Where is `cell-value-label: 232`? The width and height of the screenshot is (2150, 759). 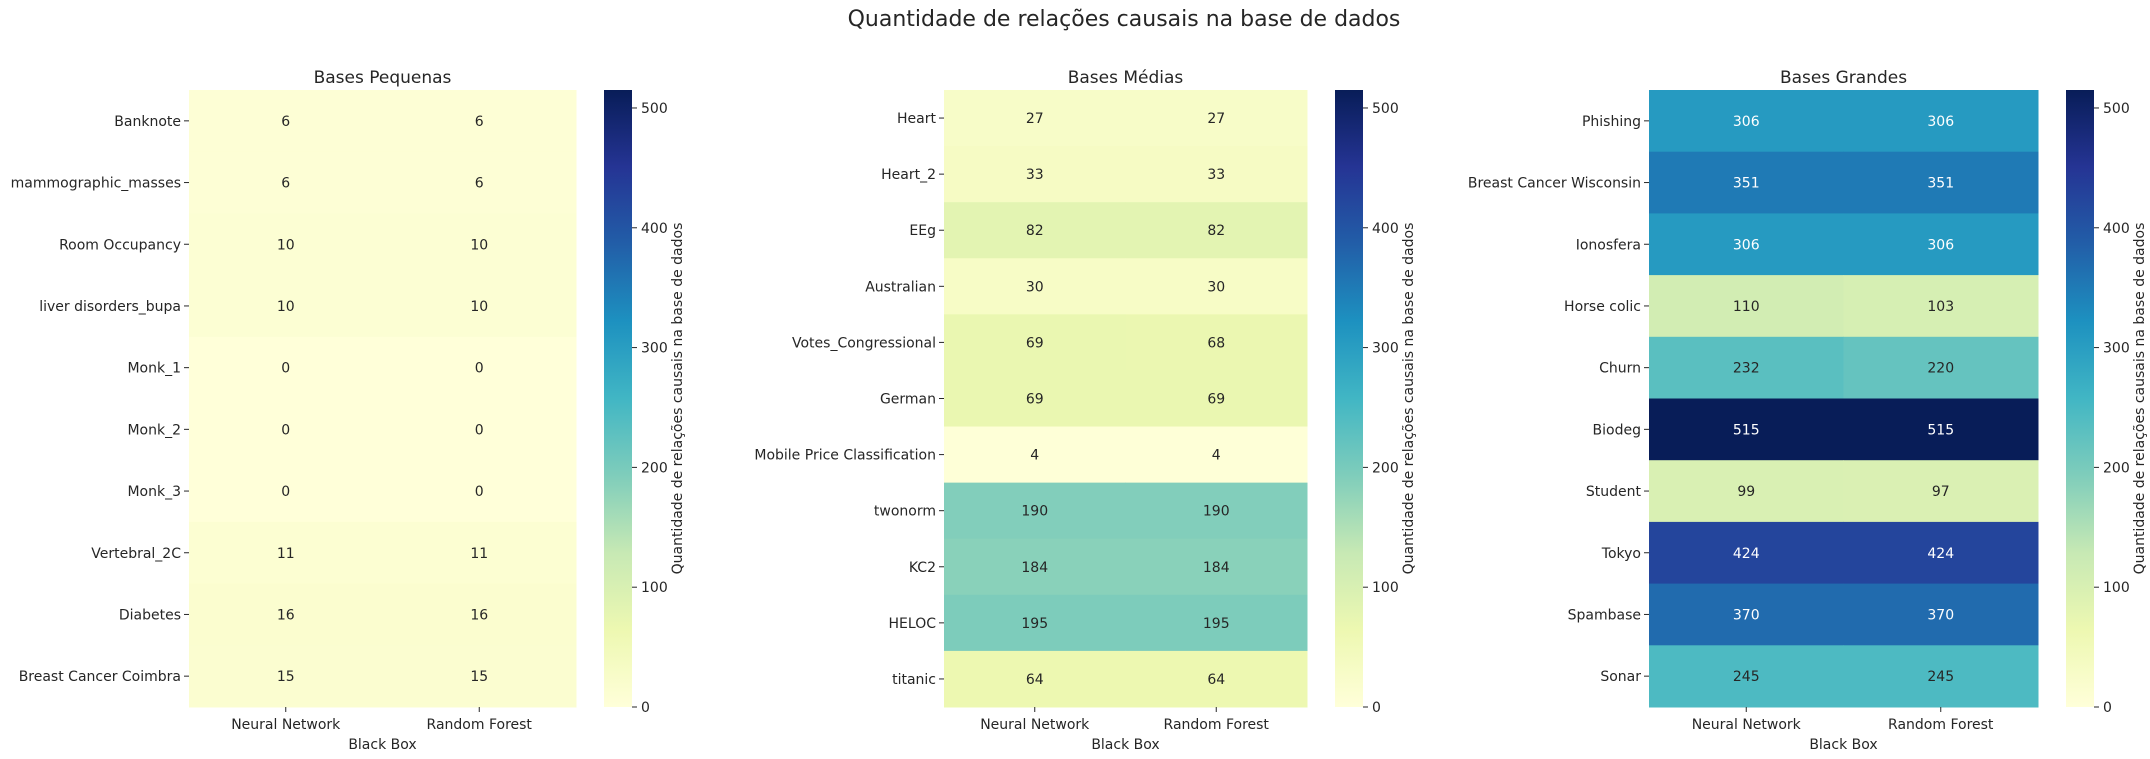 cell-value-label: 232 is located at coordinates (1746, 369).